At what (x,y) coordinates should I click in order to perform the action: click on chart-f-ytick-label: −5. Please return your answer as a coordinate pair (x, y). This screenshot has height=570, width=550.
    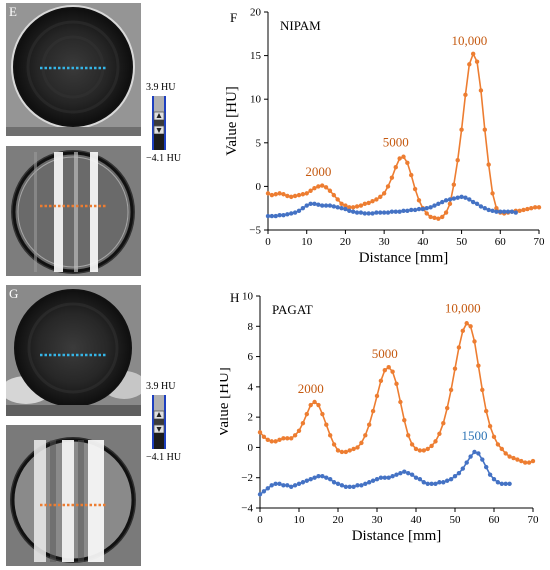
    Looking at the image, I should click on (255, 231).